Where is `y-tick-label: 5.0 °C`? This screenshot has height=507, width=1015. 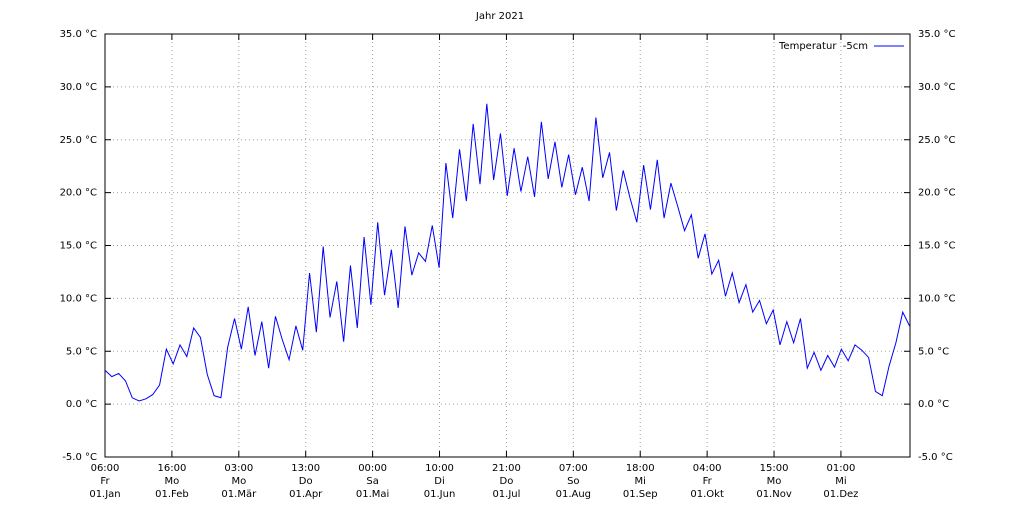
y-tick-label: 5.0 °C is located at coordinates (81, 351).